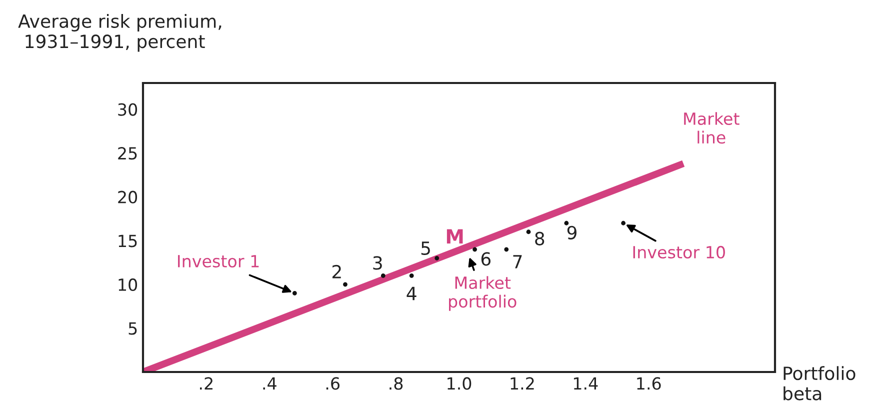 Image resolution: width=879 pixels, height=404 pixels. What do you see at coordinates (218, 261) in the screenshot?
I see `annotation: Investor 1` at bounding box center [218, 261].